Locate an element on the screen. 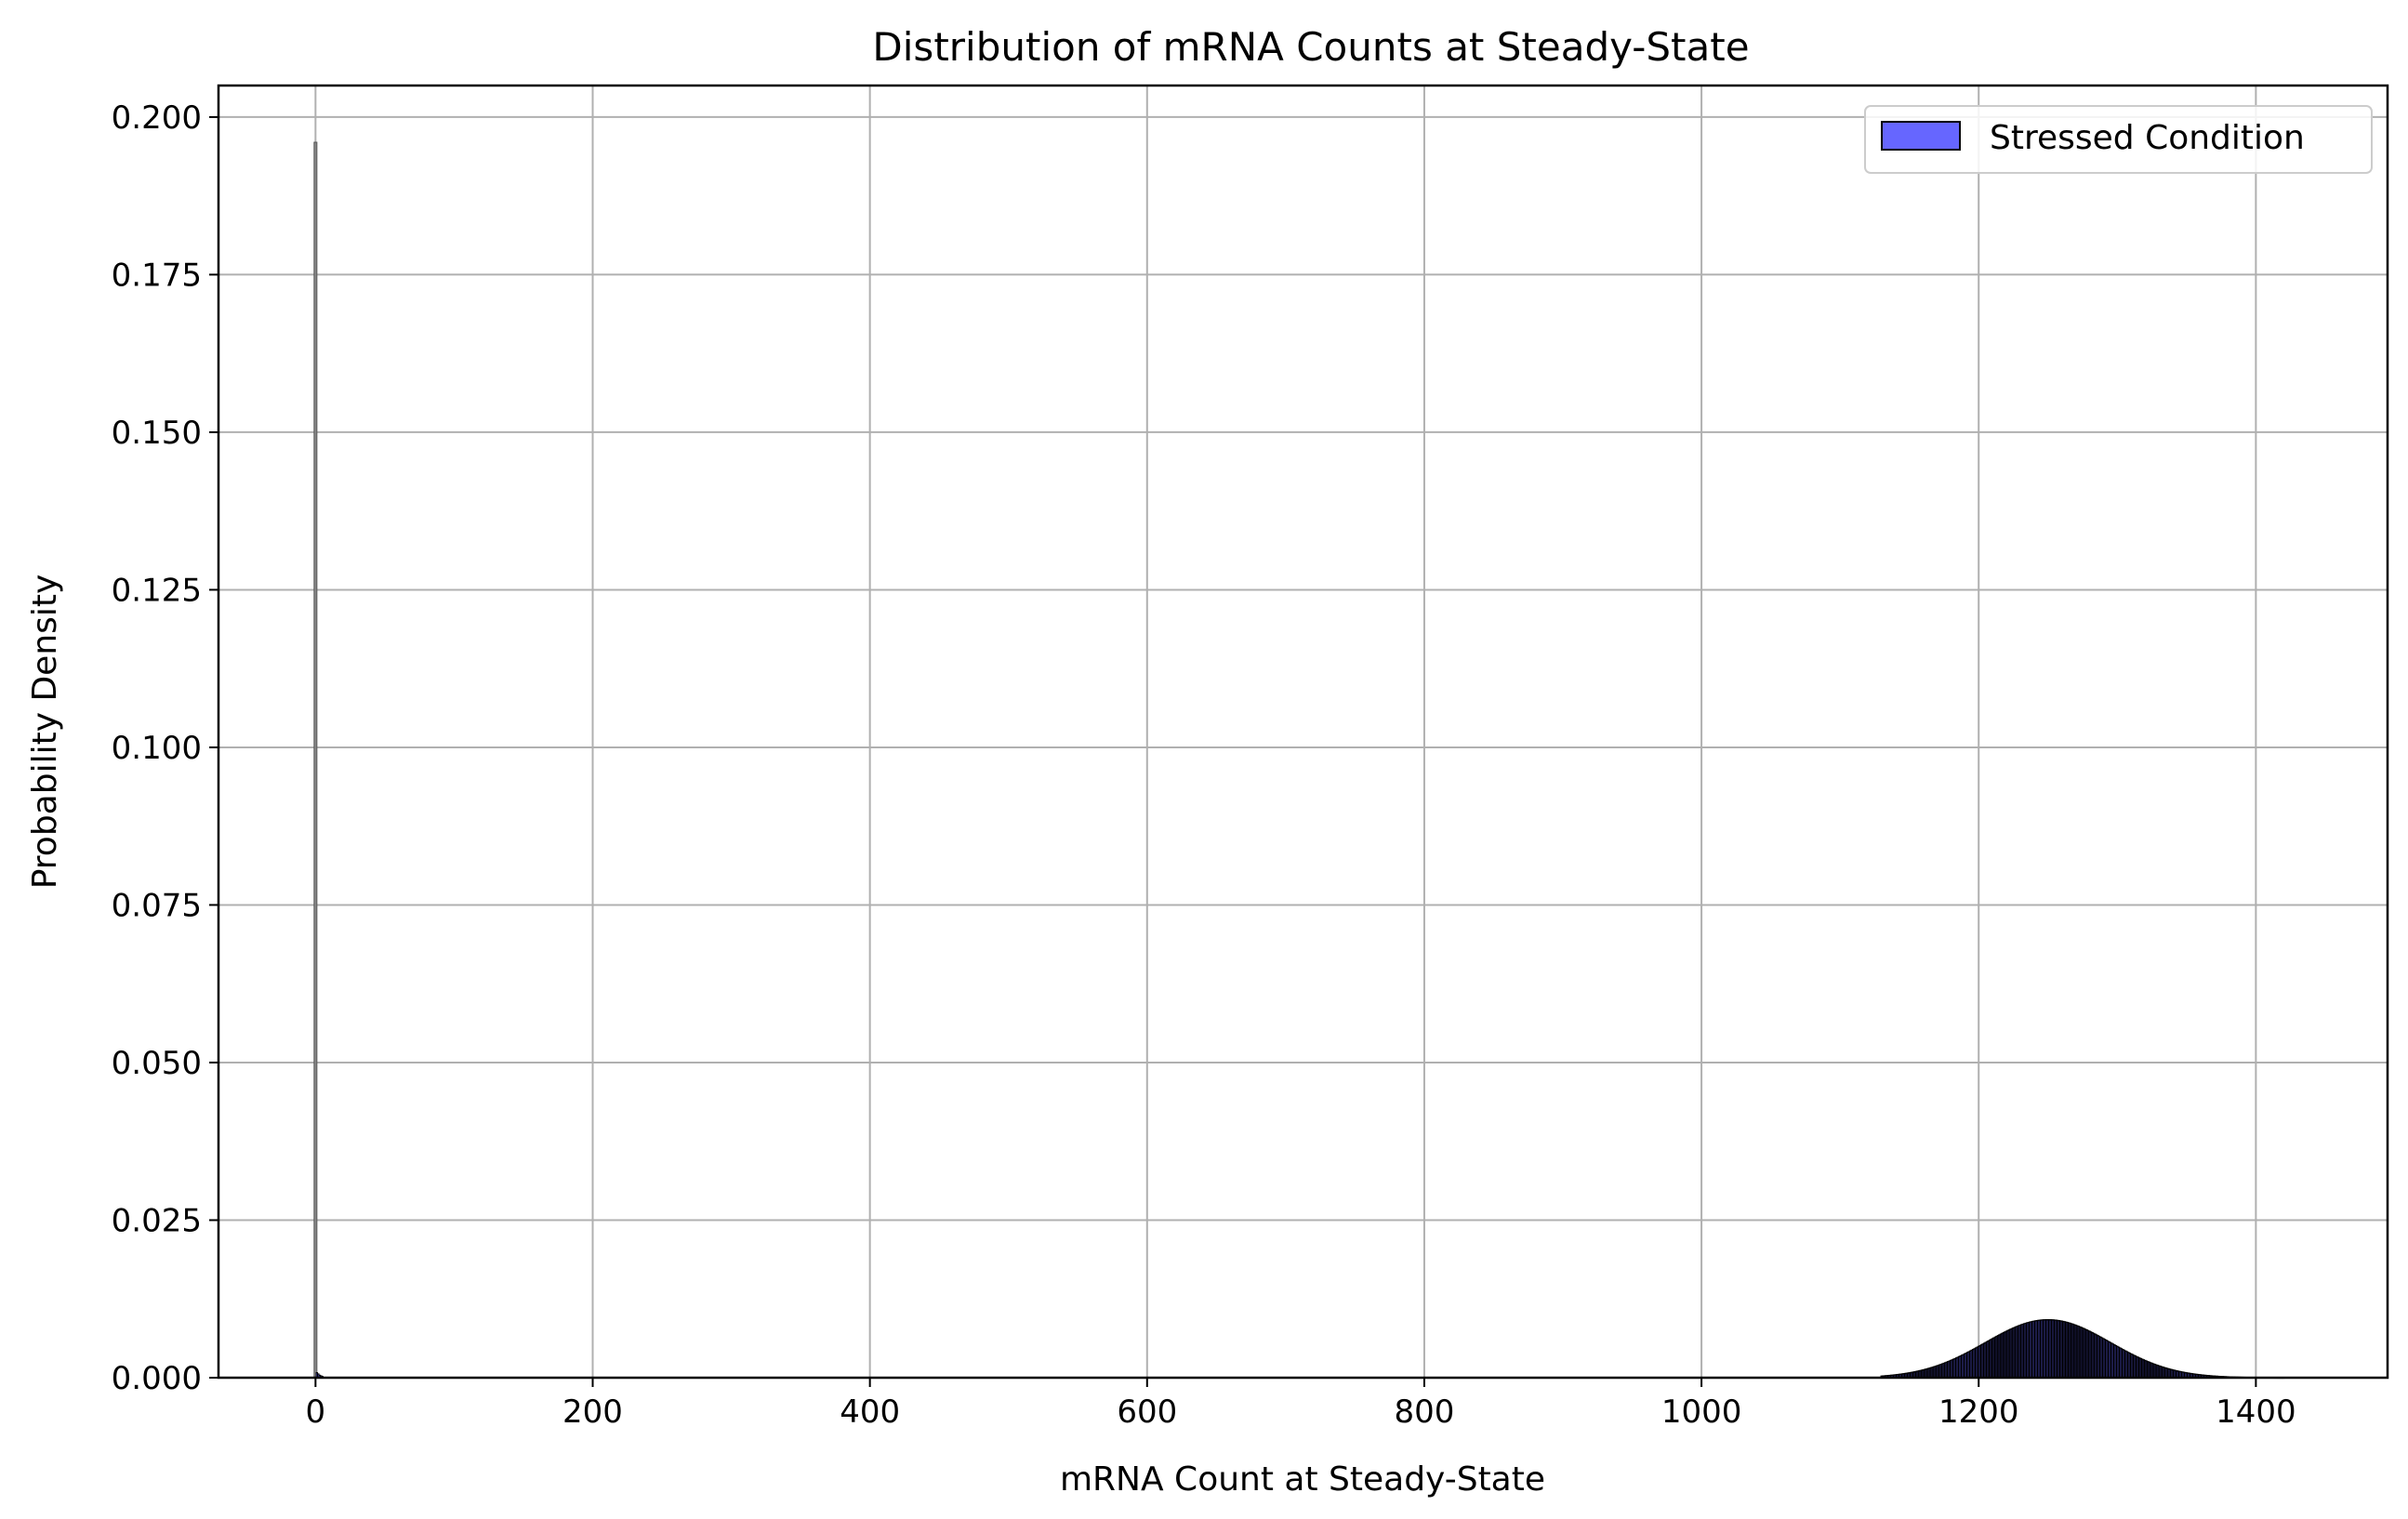 Image resolution: width=2408 pixels, height=1519 pixels. y-axis-label: Probability Density is located at coordinates (45, 732).